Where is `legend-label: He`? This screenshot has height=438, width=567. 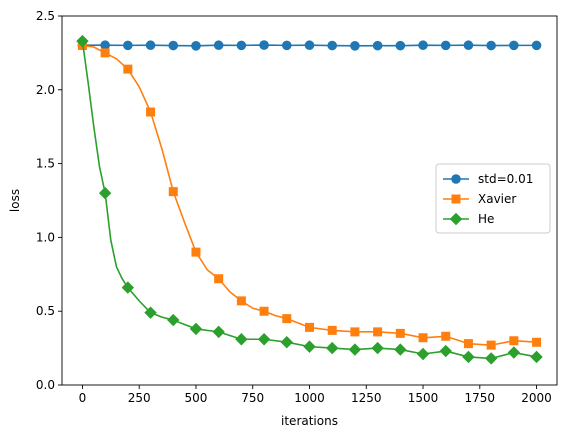
legend-label: He is located at coordinates (486, 219).